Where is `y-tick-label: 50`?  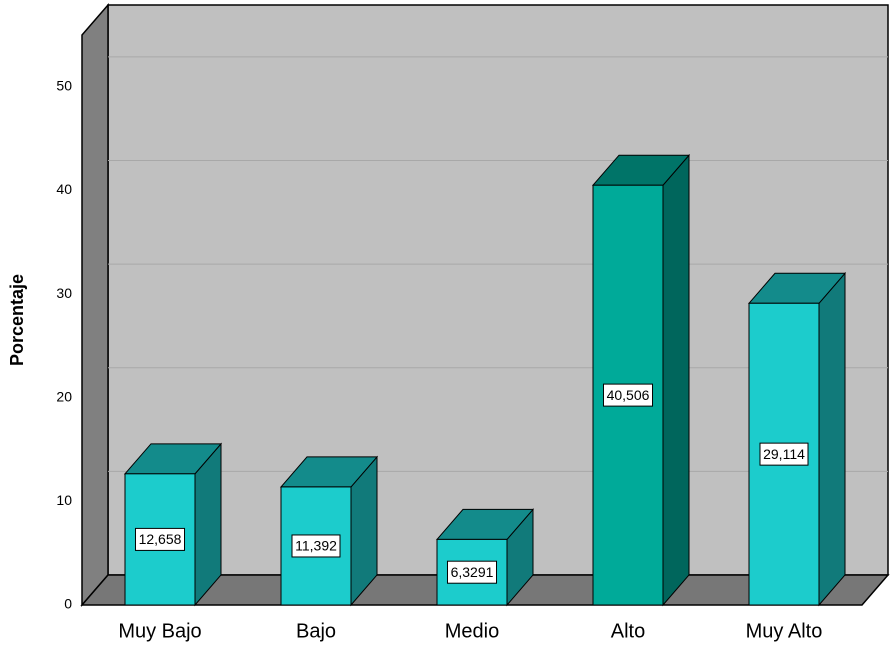 y-tick-label: 50 is located at coordinates (64, 86).